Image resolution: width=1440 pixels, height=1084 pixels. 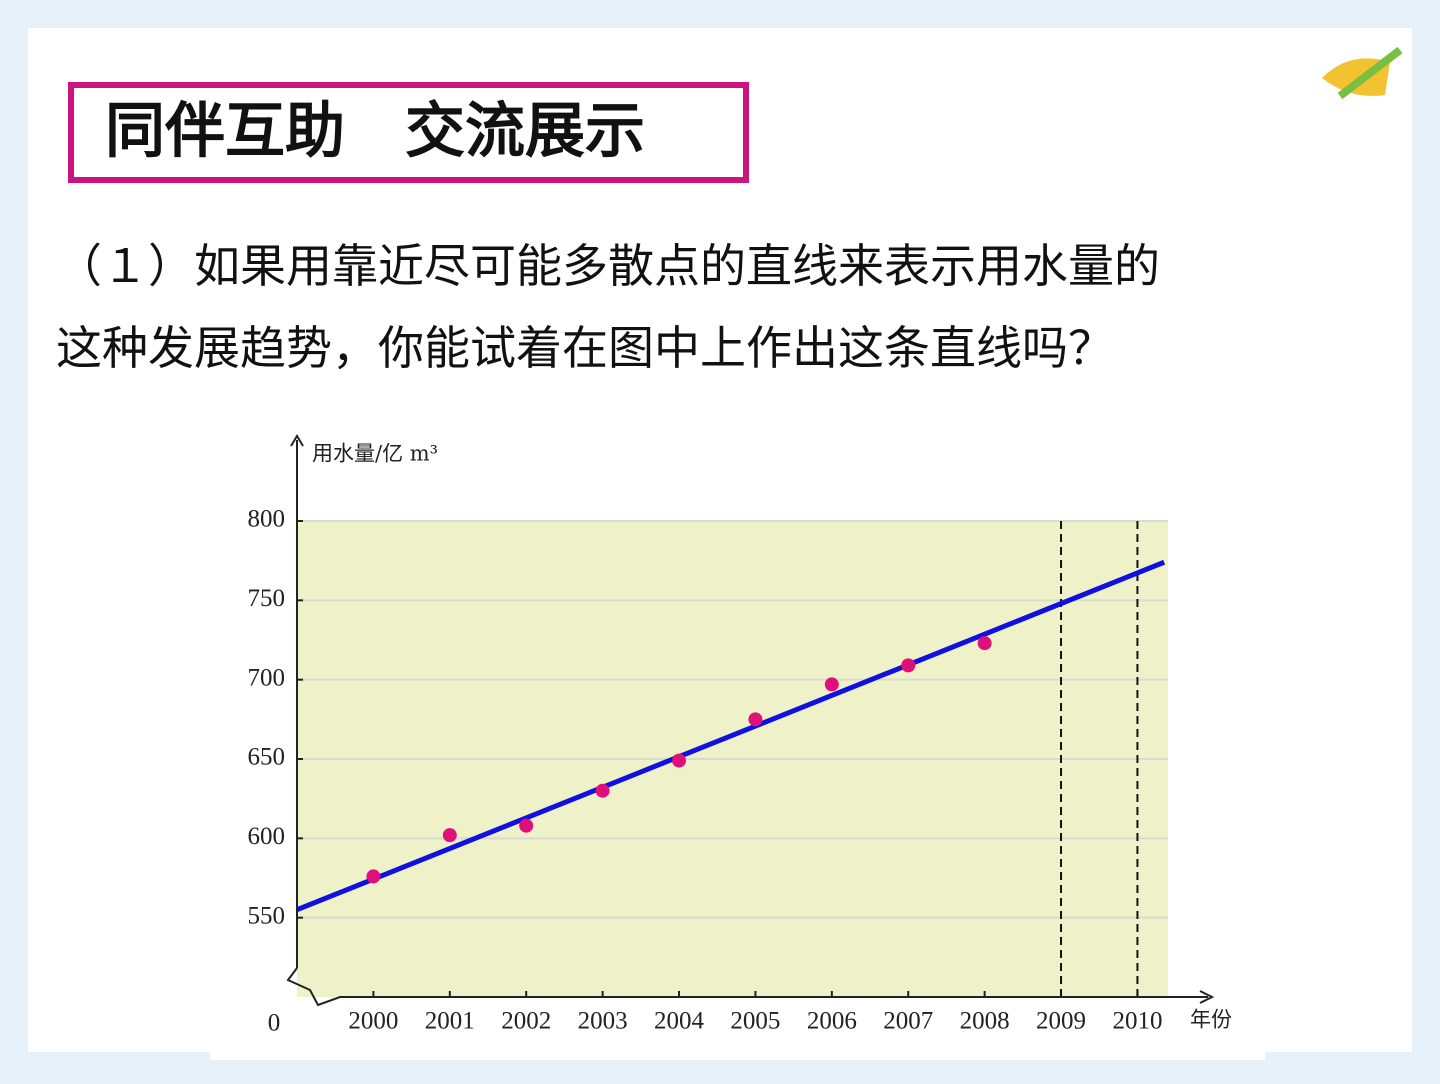 I want to click on x-tick-label: 2006, so click(x=832, y=1021).